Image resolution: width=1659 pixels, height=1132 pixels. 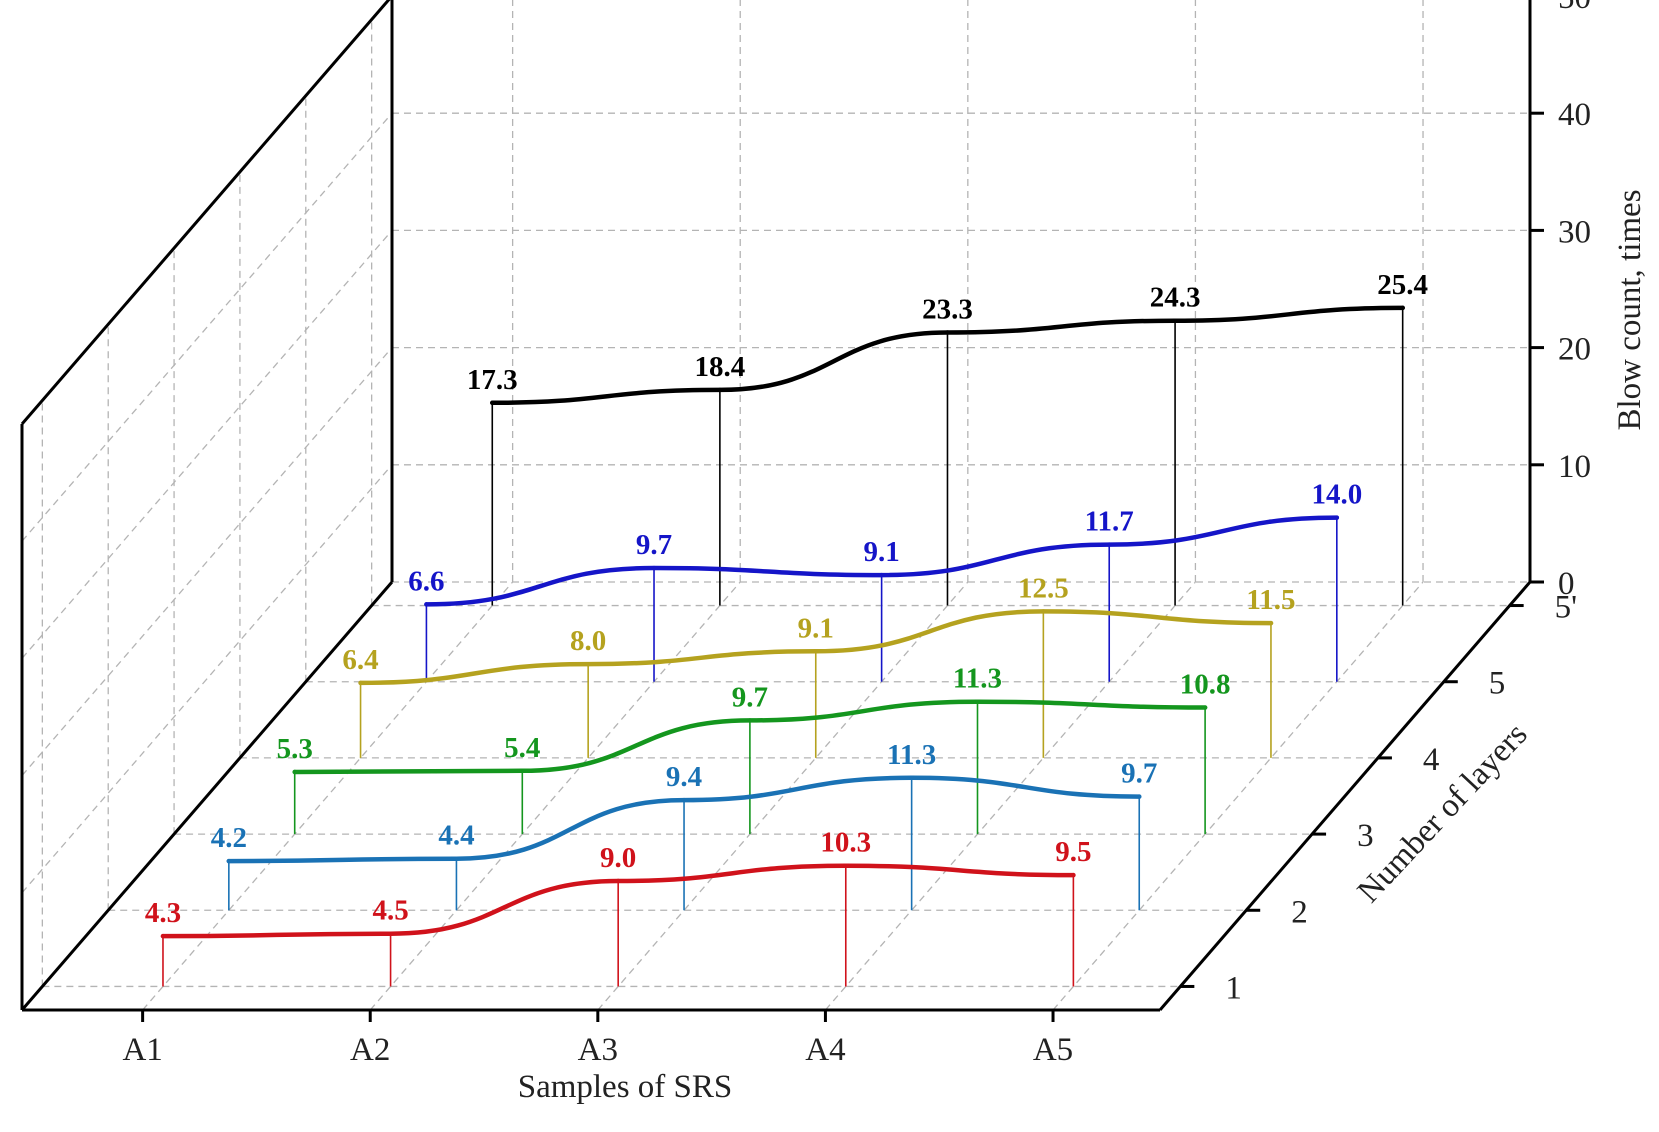 I want to click on z-tick-label: 30, so click(x=1574, y=232).